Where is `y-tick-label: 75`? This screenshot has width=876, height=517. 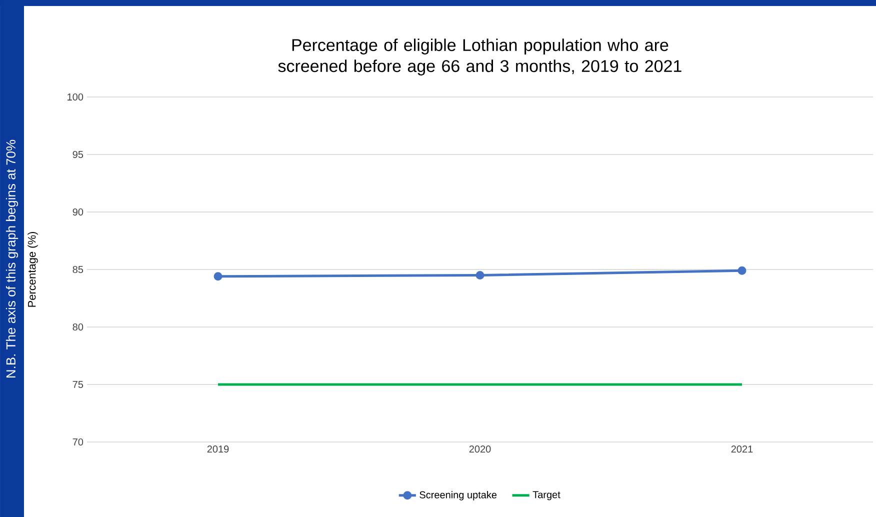
y-tick-label: 75 is located at coordinates (78, 384).